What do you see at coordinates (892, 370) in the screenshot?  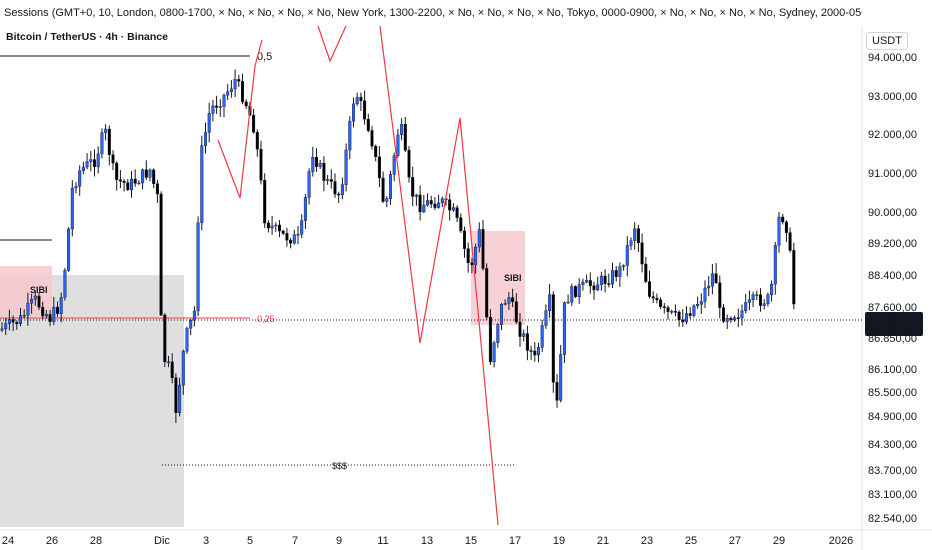 I see `price-tick-label: 86.100,00` at bounding box center [892, 370].